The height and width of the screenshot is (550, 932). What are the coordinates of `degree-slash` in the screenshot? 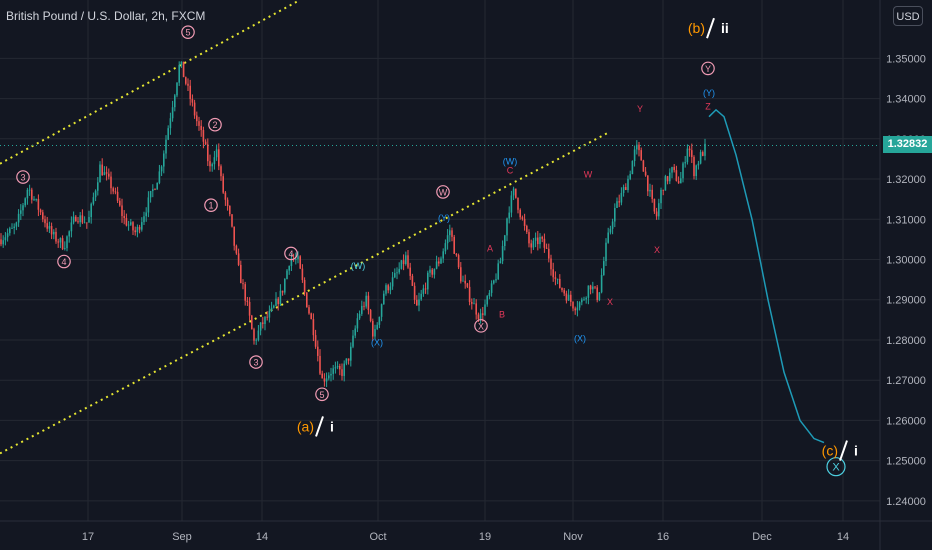 It's located at (843, 450).